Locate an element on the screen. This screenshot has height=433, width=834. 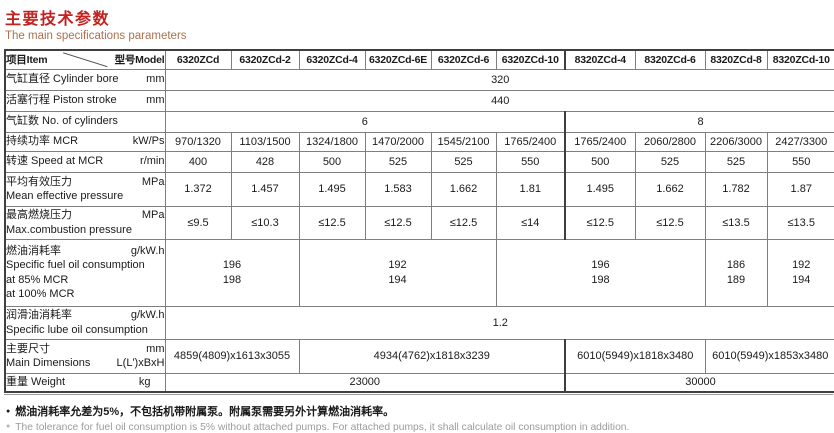
cell-value: 1545/2100 is located at coordinates (463, 141).